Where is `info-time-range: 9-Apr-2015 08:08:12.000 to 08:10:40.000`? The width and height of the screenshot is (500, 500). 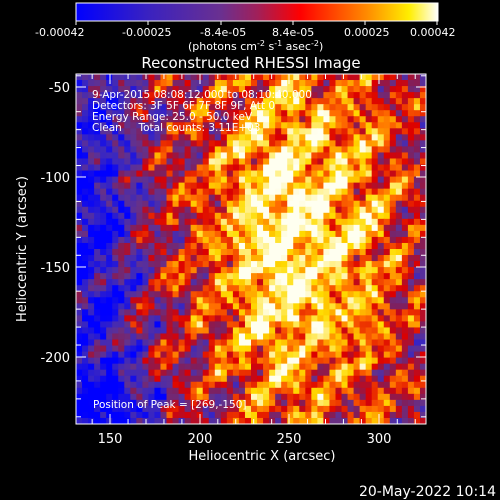
info-time-range: 9-Apr-2015 08:08:12.000 to 08:10:40.000 is located at coordinates (202, 95).